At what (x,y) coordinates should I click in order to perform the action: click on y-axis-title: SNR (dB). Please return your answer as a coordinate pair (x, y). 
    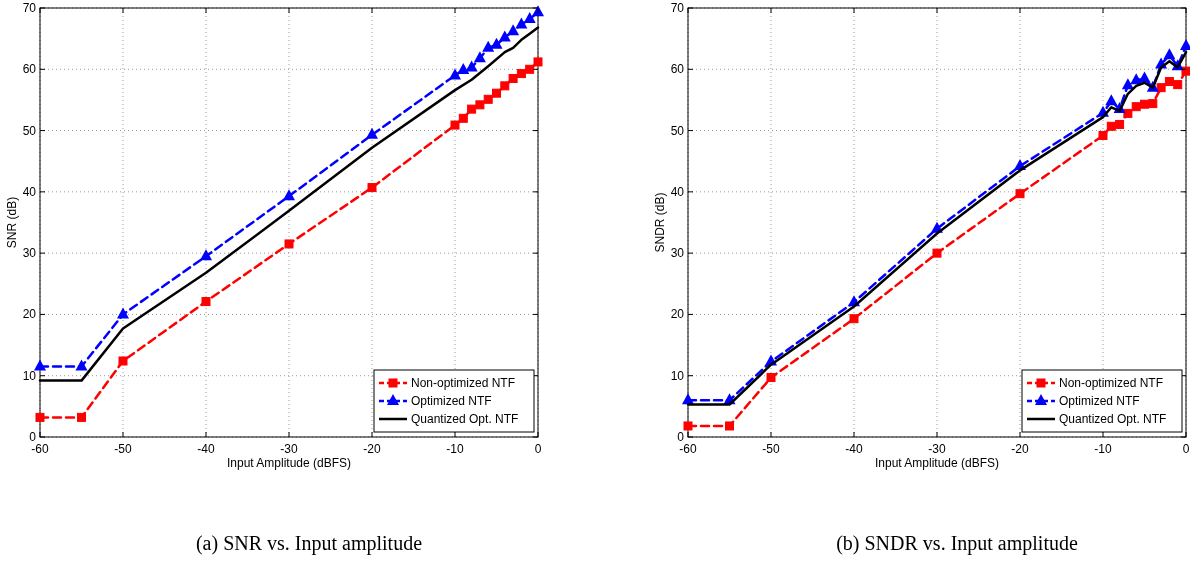
    Looking at the image, I should click on (12, 222).